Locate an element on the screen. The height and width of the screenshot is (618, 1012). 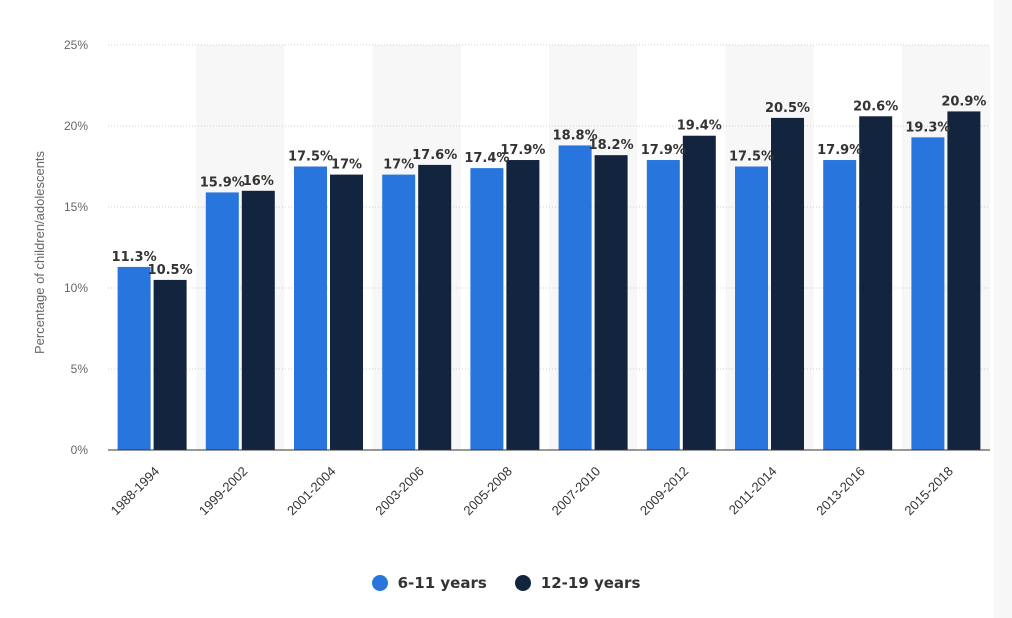
data-label: 15.9% is located at coordinates (222, 182).